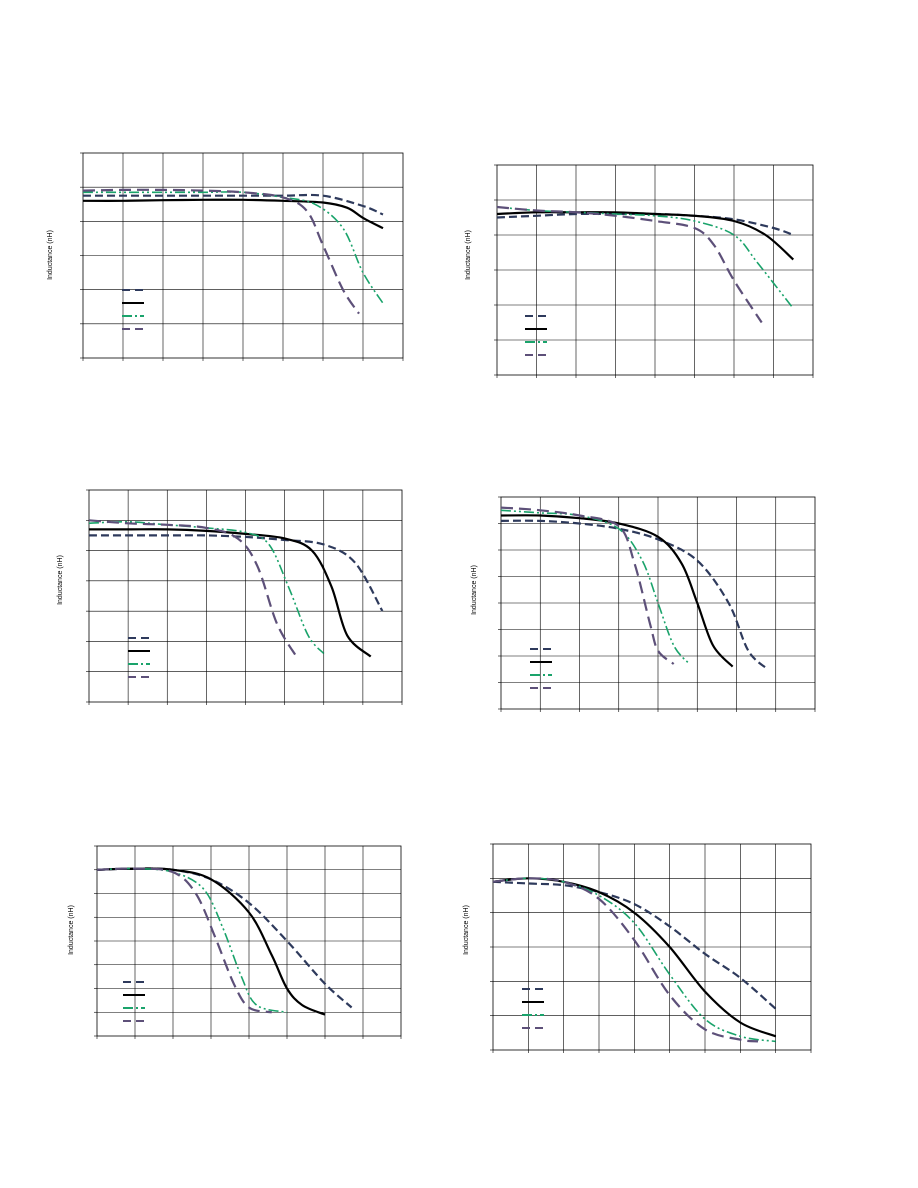  I want to click on chart-6: Inductance (nH), so click(637, 948).